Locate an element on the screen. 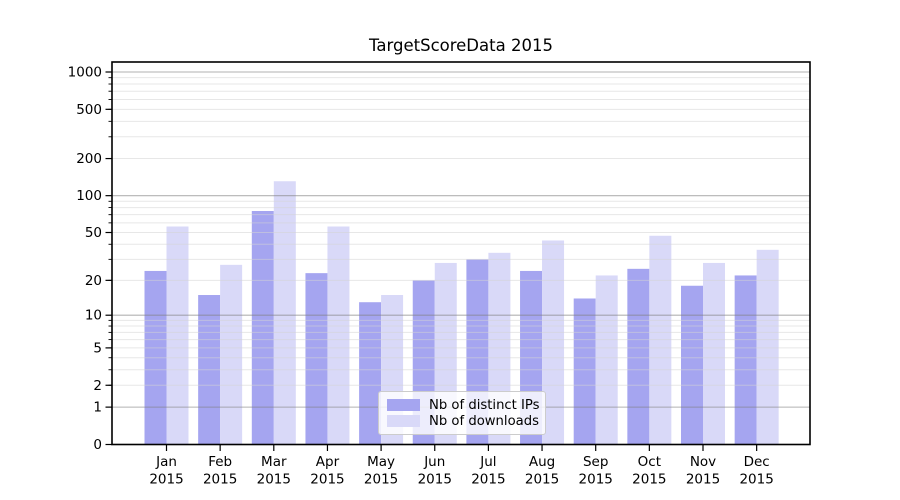  x-tick-label-month: Jan is located at coordinates (166, 462).